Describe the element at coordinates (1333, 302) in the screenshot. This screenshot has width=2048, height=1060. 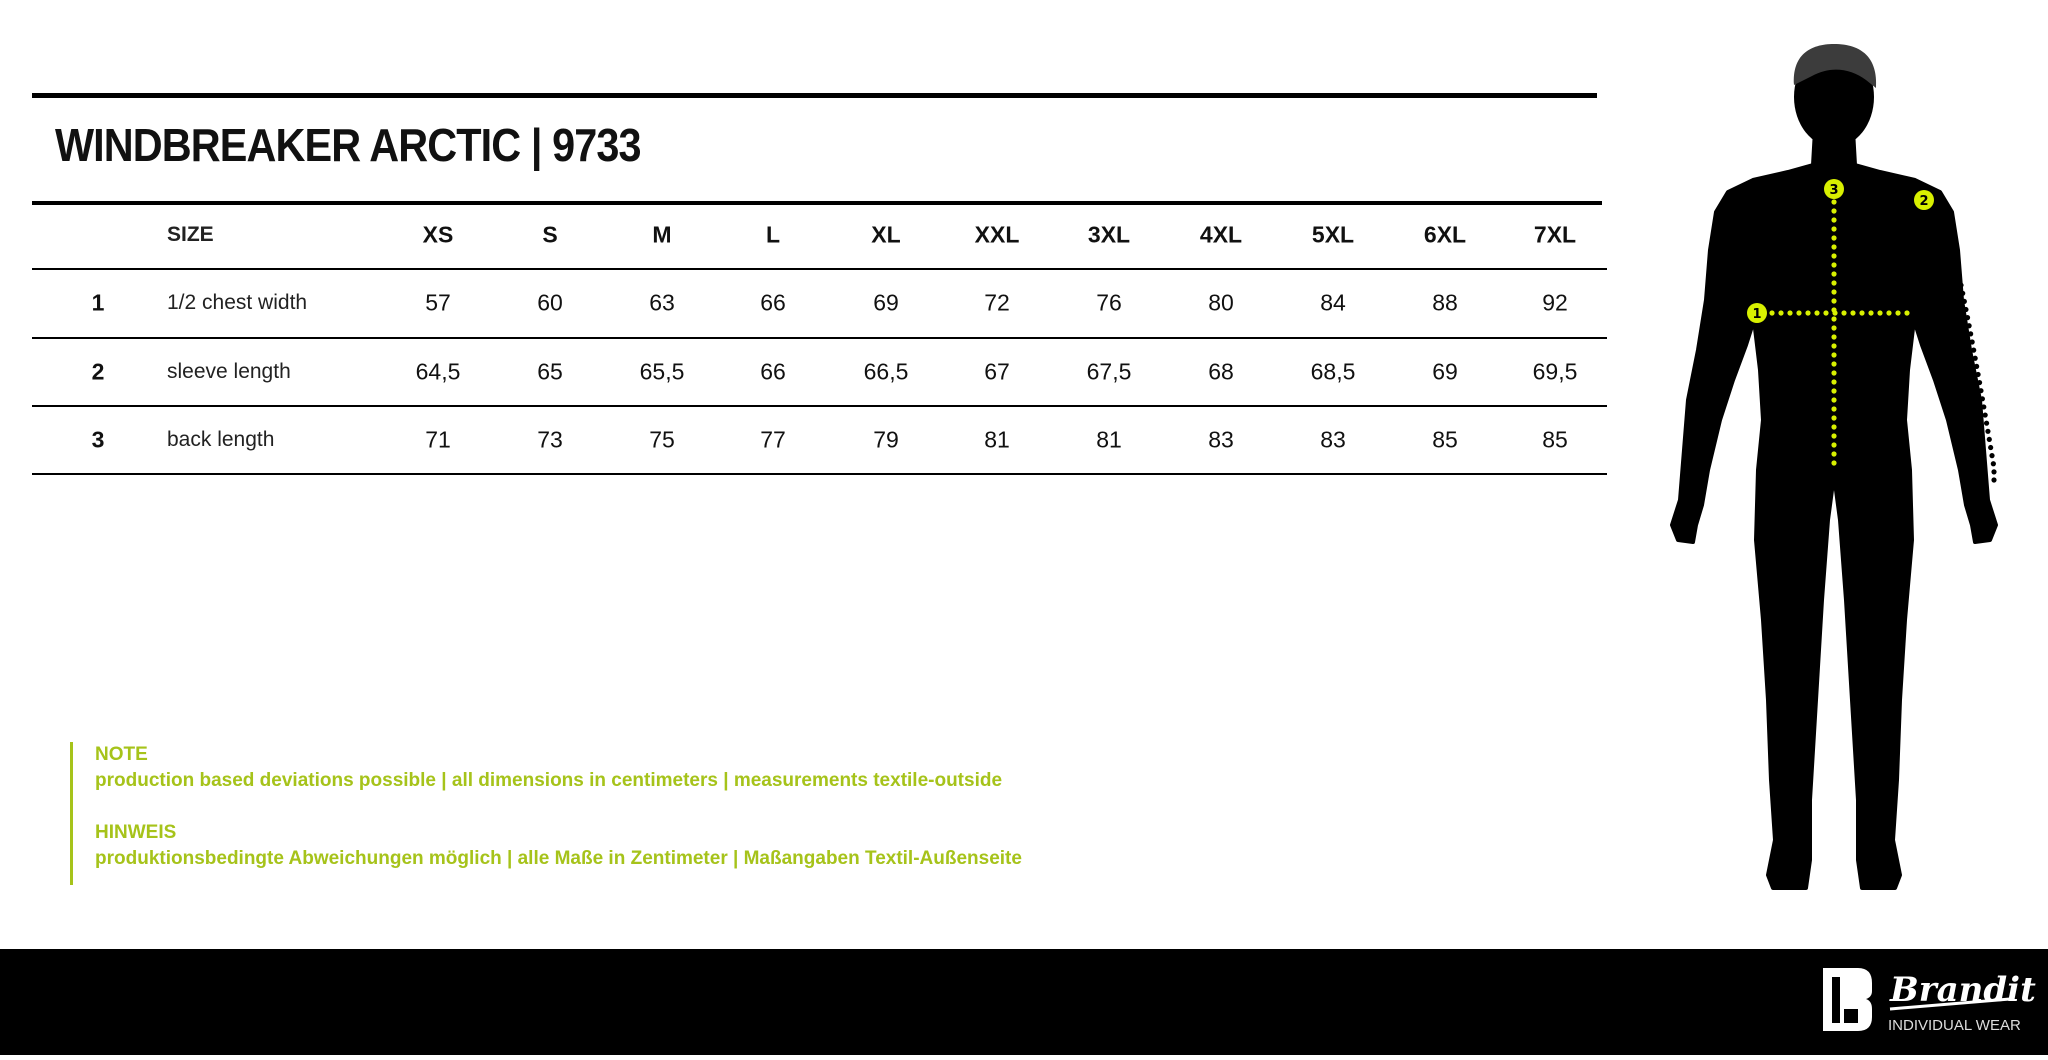
I see `table-cell: 84` at that location.